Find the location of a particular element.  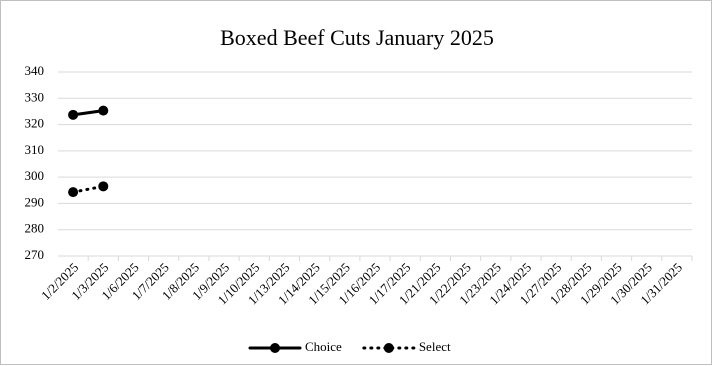

y-tick-label: 290 is located at coordinates (35, 201).